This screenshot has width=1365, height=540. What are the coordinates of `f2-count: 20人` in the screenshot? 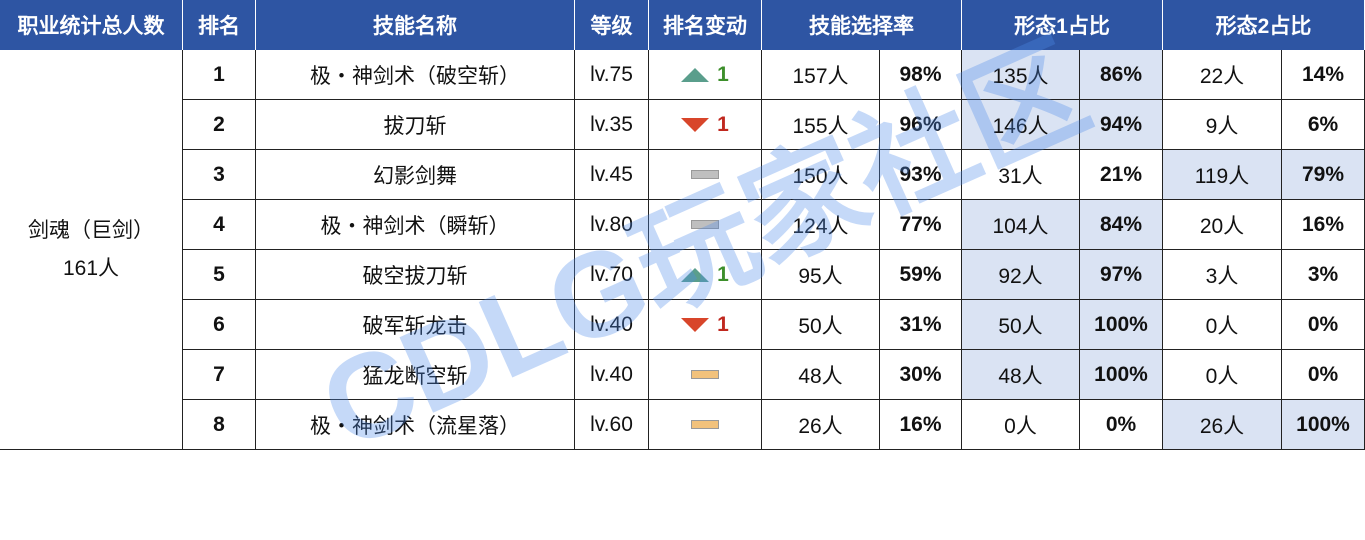 It's located at (1222, 225).